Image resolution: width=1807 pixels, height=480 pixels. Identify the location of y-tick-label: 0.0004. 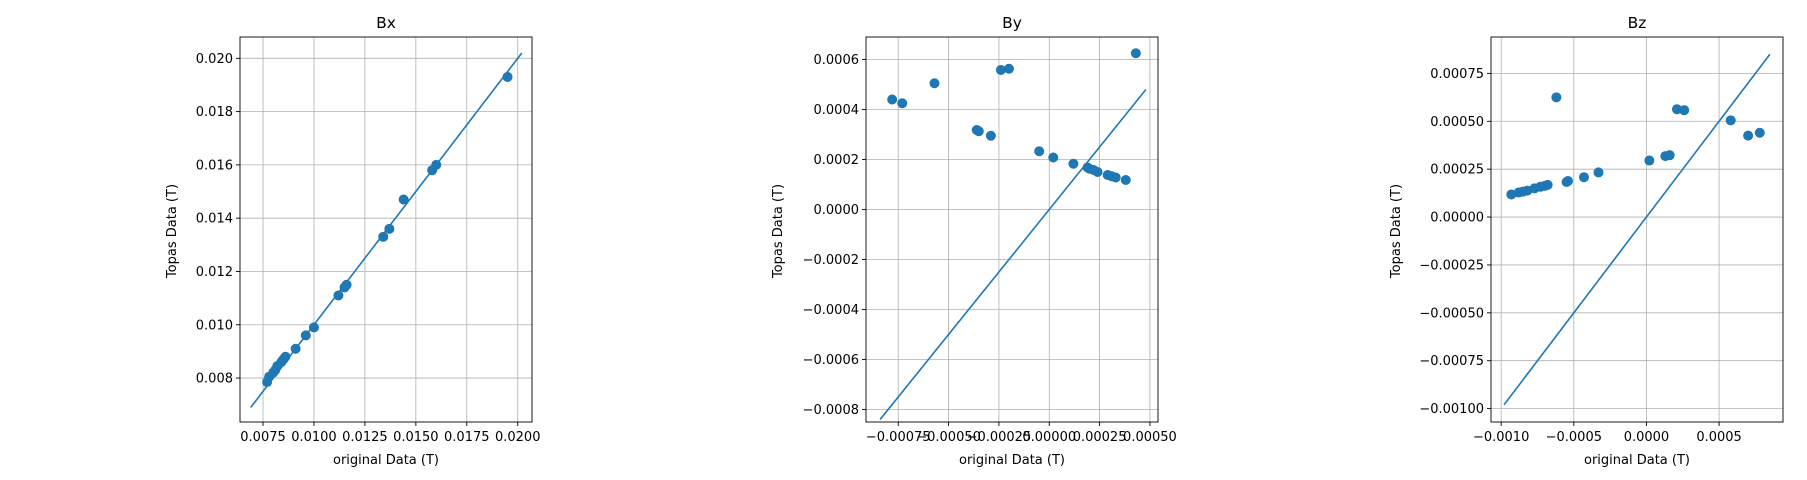
(837, 110).